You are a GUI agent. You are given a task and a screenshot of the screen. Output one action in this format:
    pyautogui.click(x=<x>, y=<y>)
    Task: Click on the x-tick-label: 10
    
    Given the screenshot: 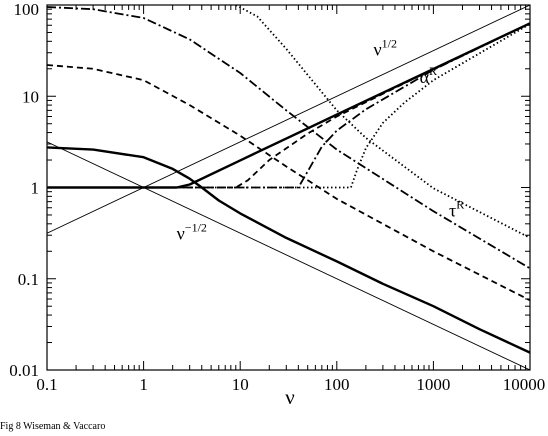 What is the action you would take?
    pyautogui.click(x=240, y=384)
    